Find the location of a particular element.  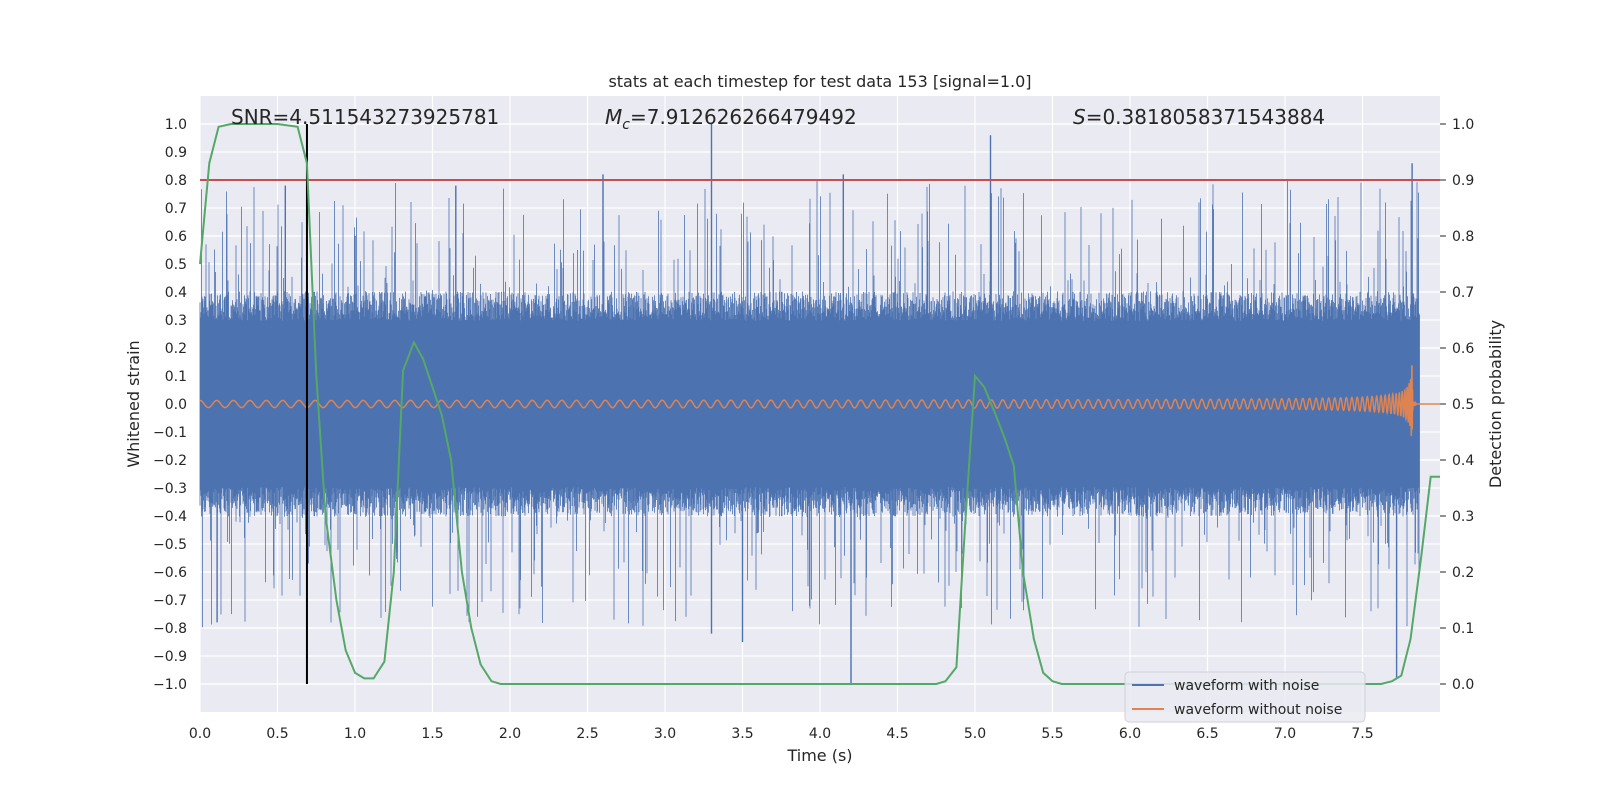

y-left-tick-label: −0.3 is located at coordinates (170, 489).